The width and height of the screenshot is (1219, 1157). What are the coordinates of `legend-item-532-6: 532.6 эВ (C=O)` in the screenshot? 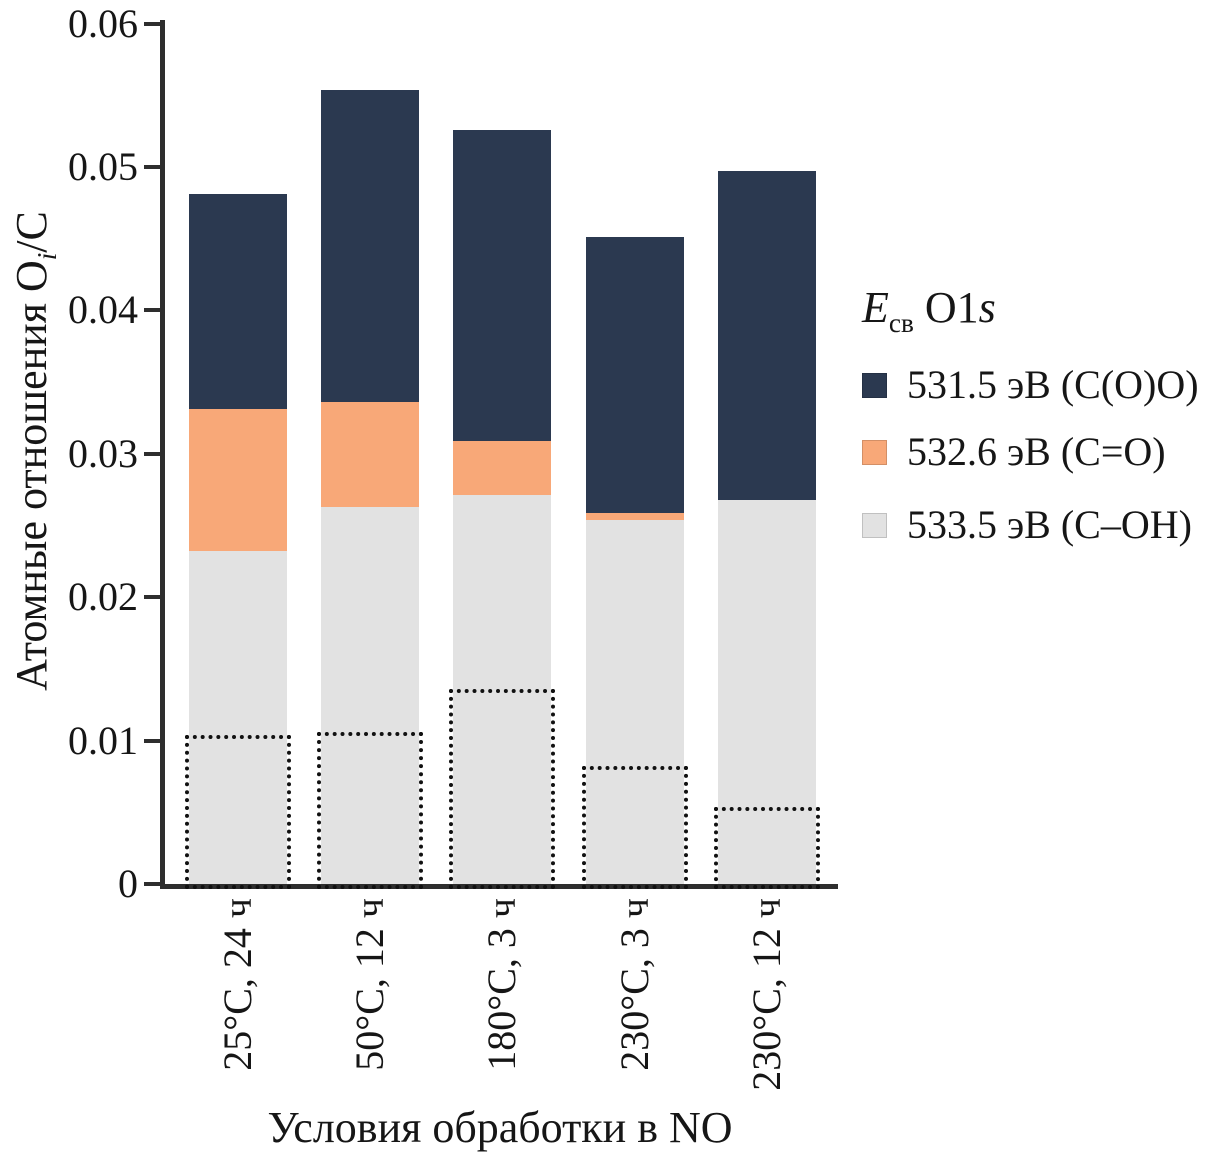 It's located at (1014, 452).